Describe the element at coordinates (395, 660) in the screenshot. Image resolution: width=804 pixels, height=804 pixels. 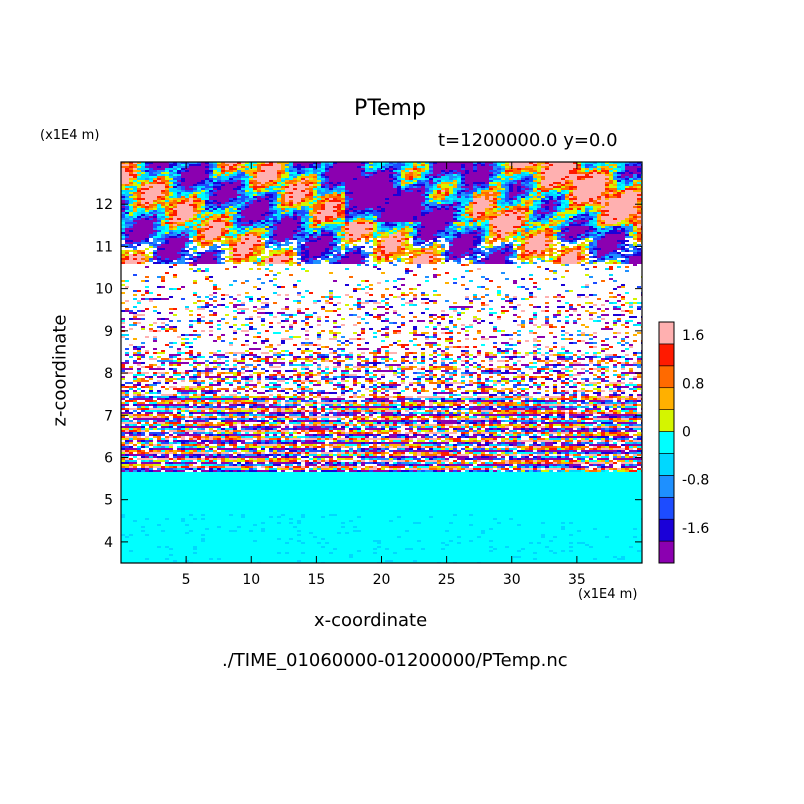
I see `source-filename: ./TIME_01060000-01200000/PTemp.nc` at that location.